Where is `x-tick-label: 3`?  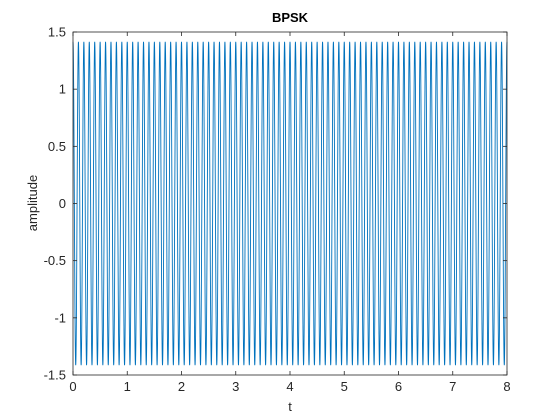
x-tick-label: 3 is located at coordinates (235, 386).